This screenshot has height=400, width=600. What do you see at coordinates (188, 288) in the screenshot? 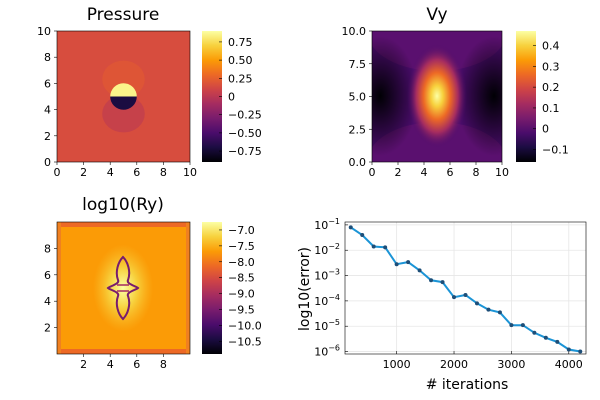
I see `ry-right-edge` at bounding box center [188, 288].